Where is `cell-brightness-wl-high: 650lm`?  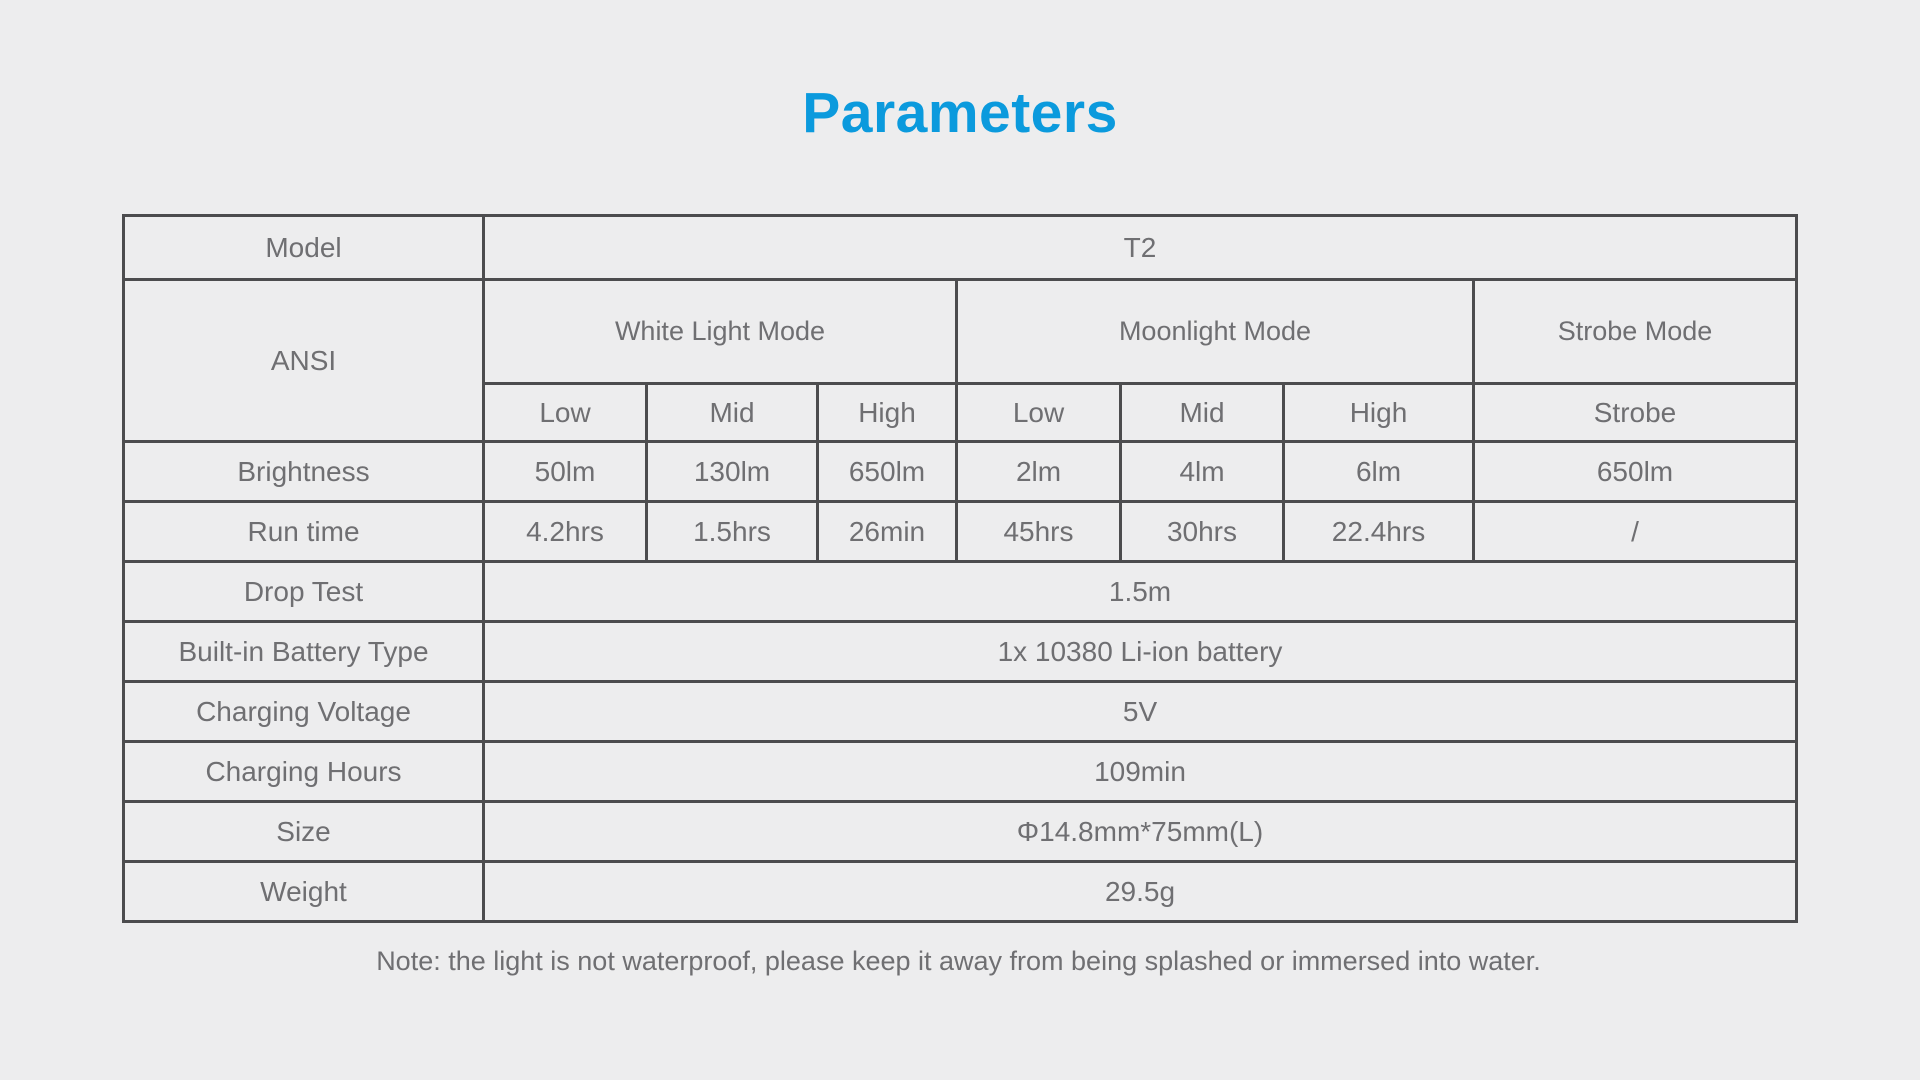
cell-brightness-wl-high: 650lm is located at coordinates (887, 471).